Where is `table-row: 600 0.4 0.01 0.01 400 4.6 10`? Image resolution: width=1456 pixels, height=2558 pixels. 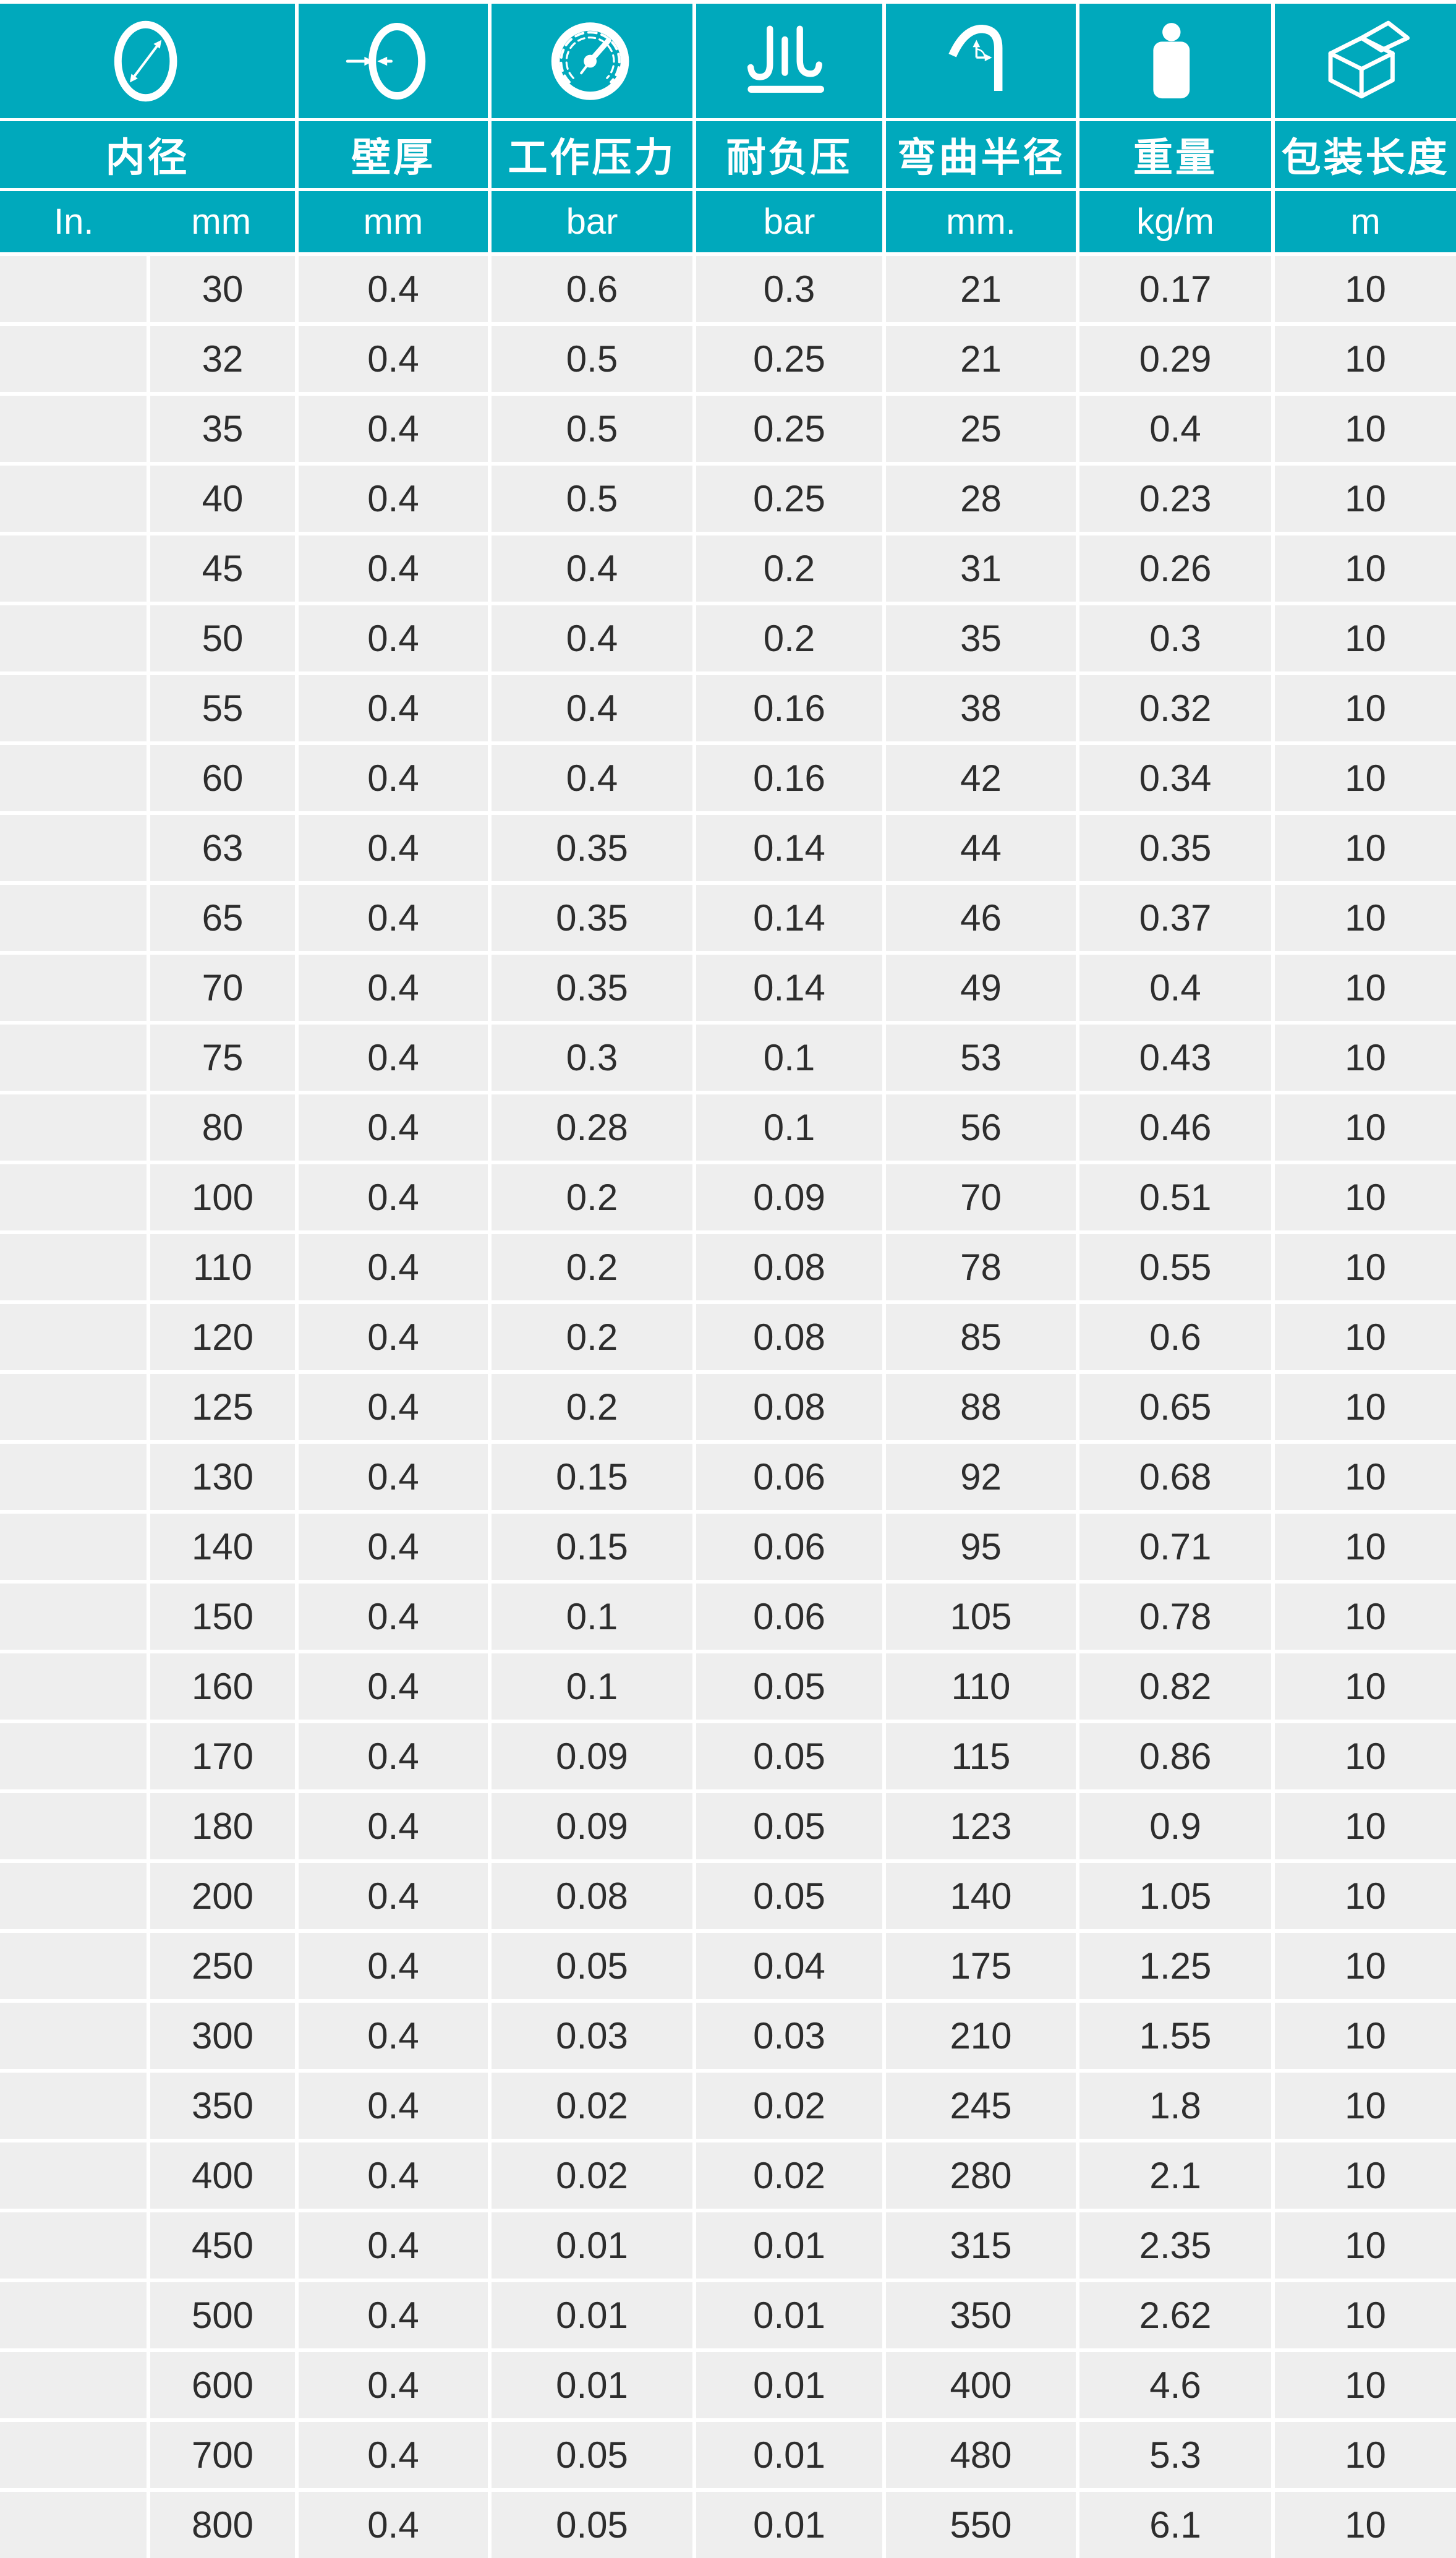 table-row: 600 0.4 0.01 0.01 400 4.6 10 is located at coordinates (728, 2385).